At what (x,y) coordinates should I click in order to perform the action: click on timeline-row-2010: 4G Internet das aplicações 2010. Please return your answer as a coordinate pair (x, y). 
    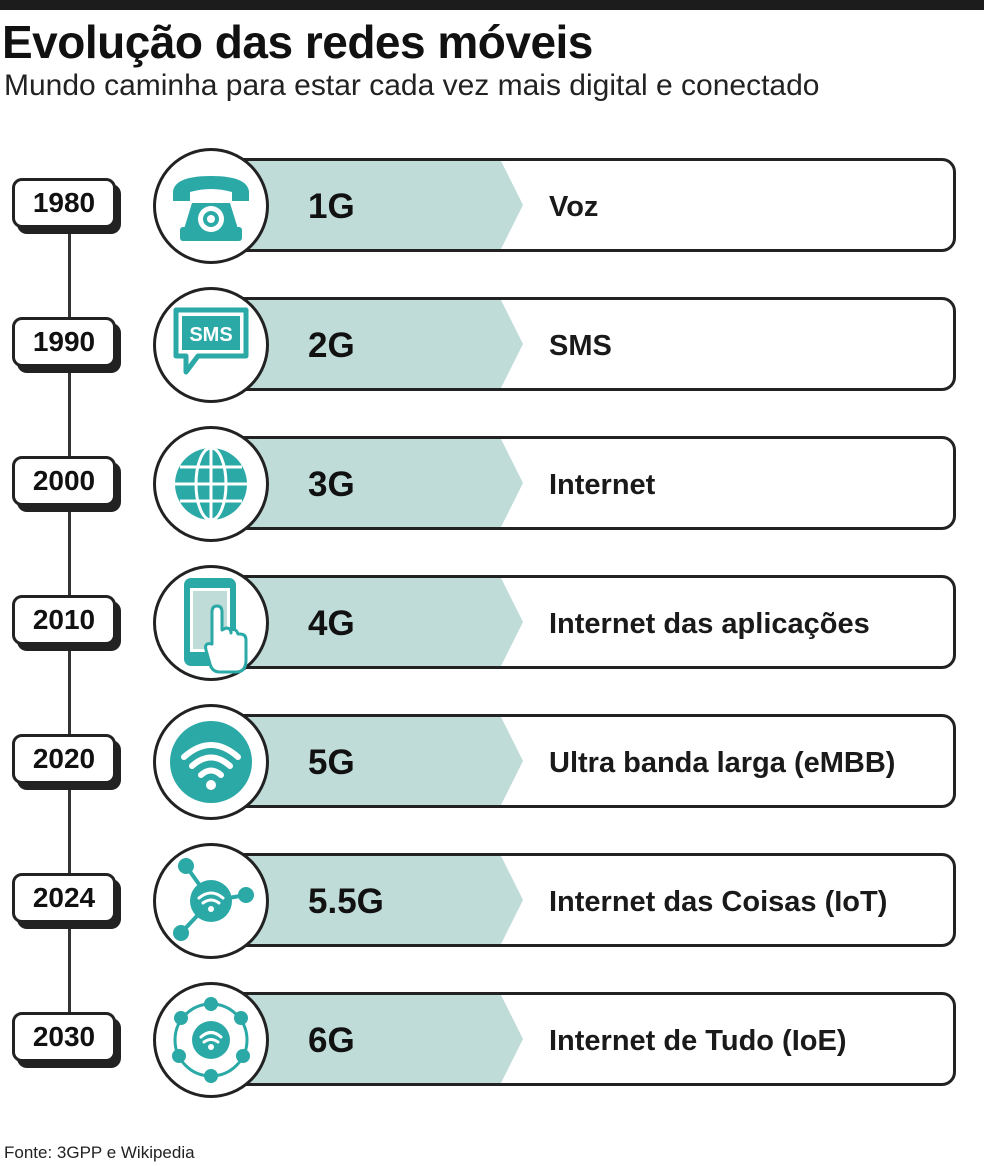
    Looking at the image, I should click on (492, 626).